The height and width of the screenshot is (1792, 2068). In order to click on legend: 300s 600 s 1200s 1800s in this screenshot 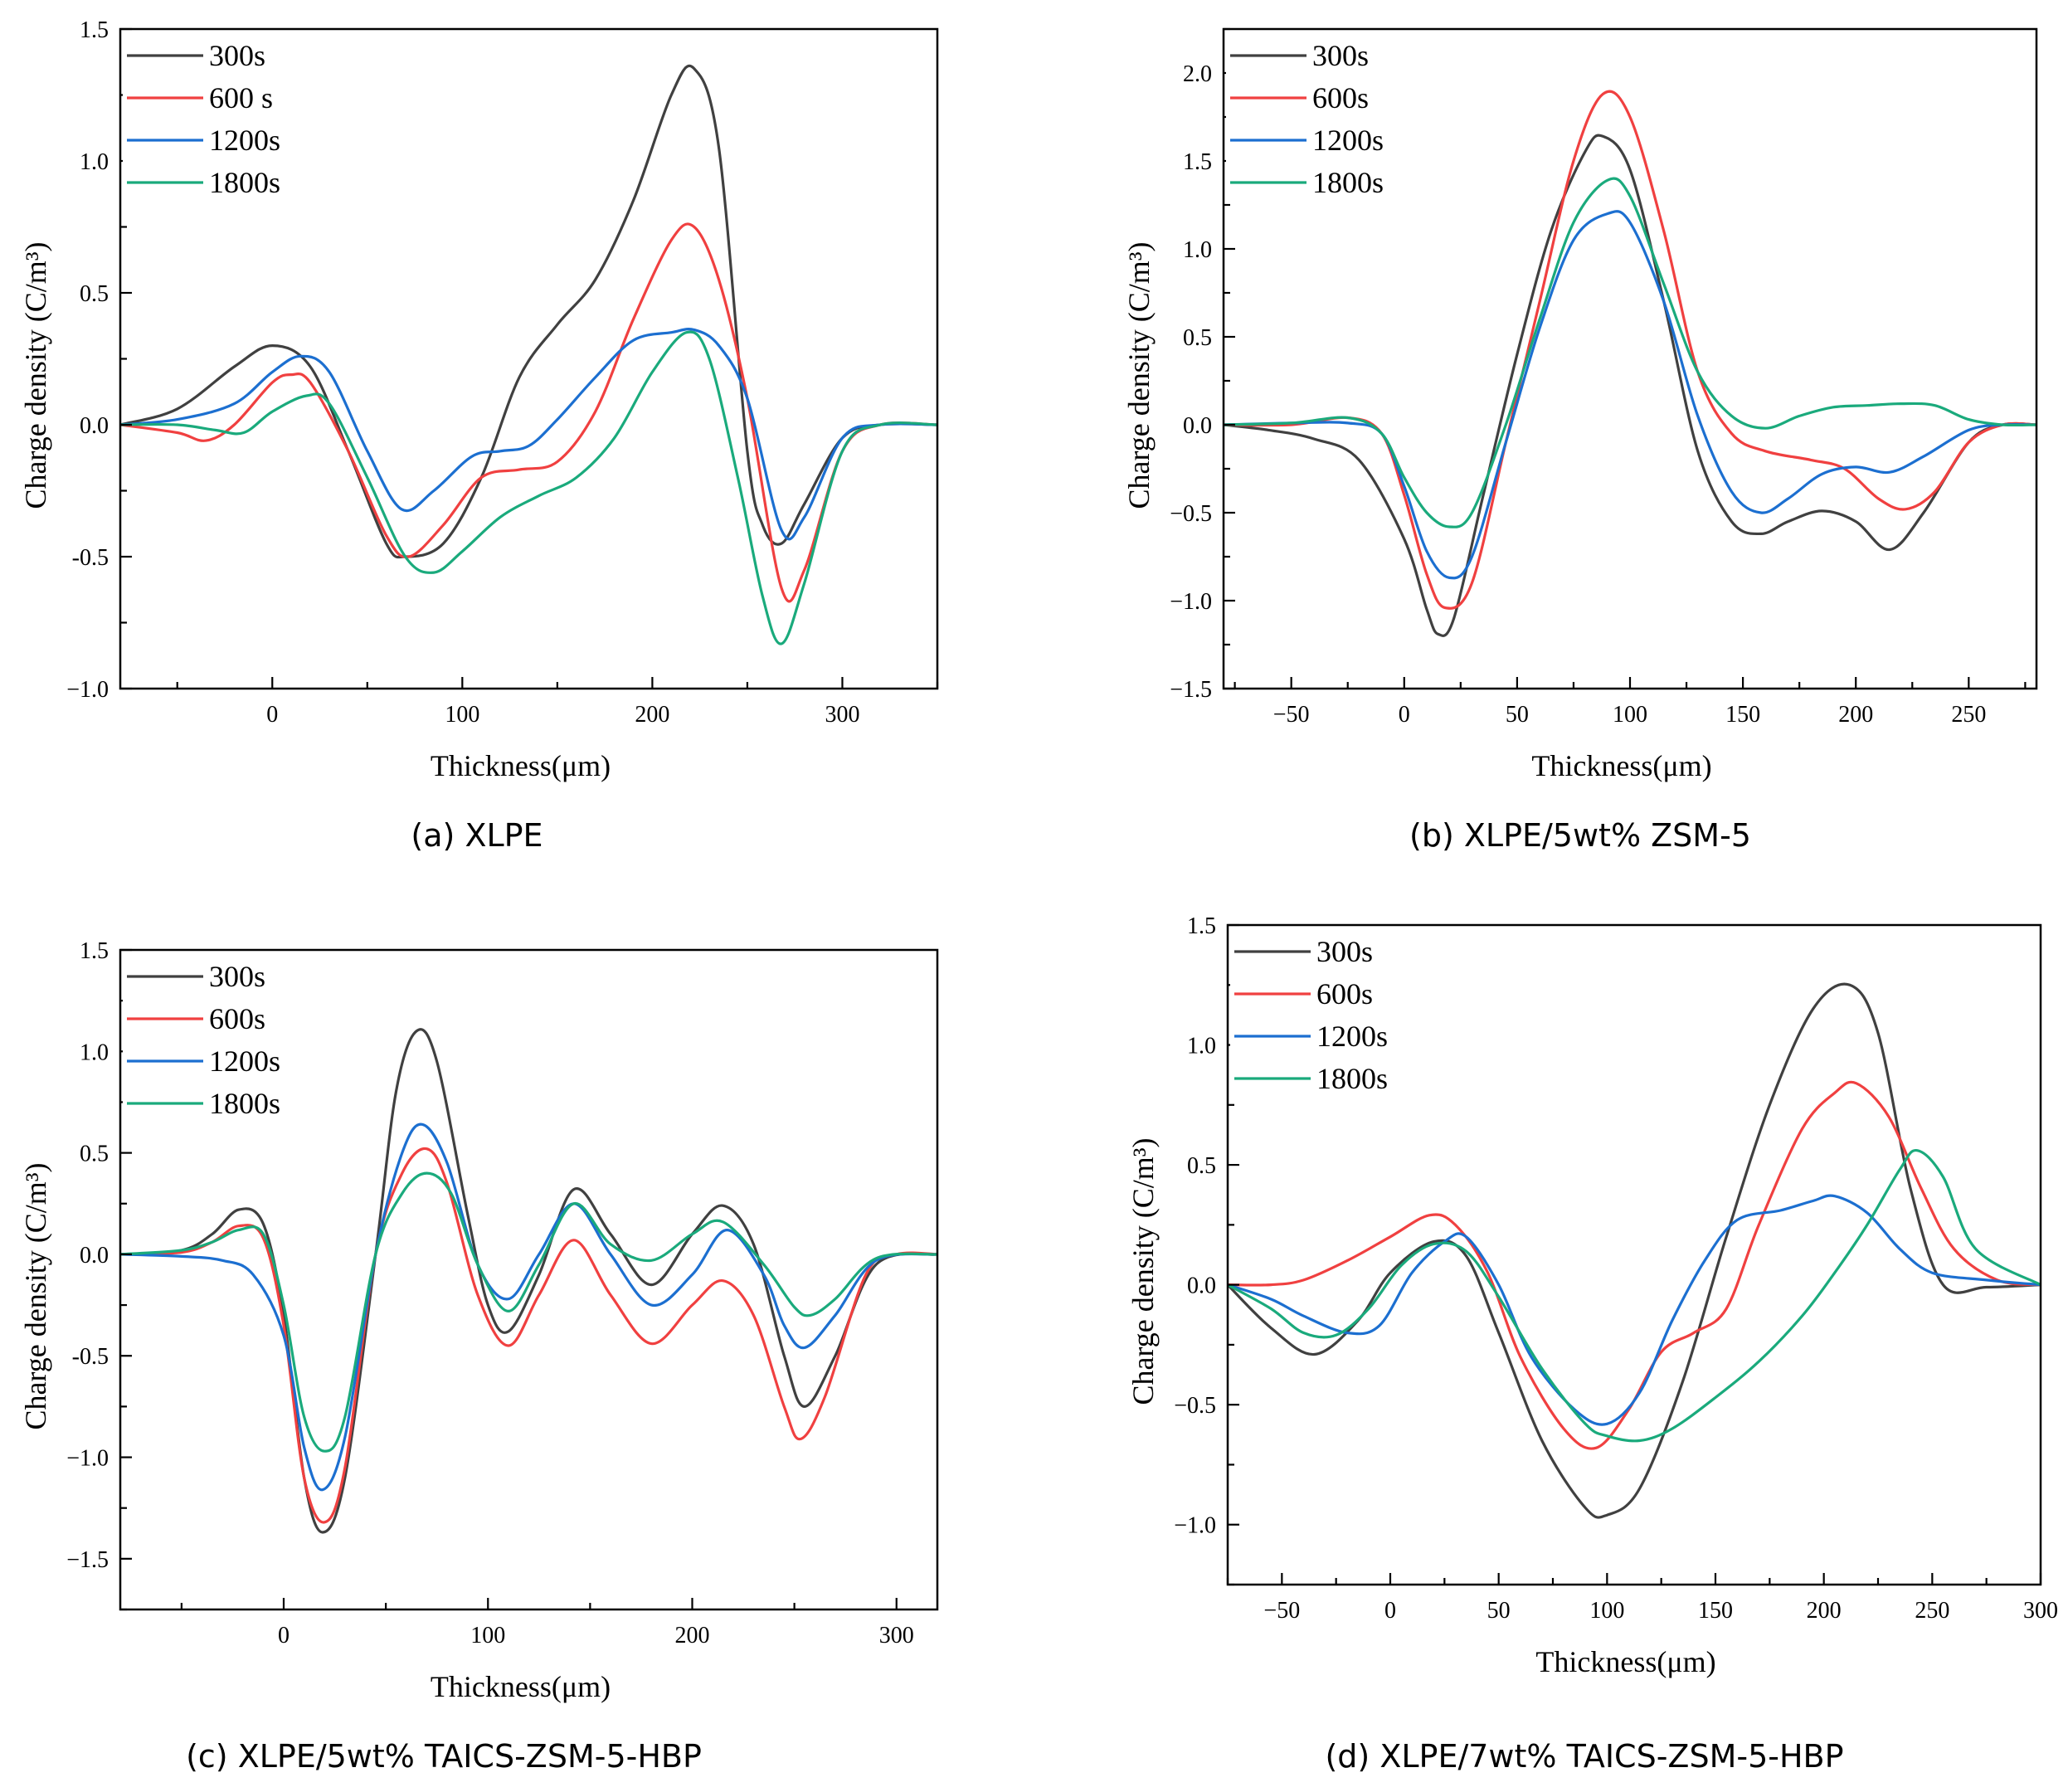, I will do `click(214, 117)`.